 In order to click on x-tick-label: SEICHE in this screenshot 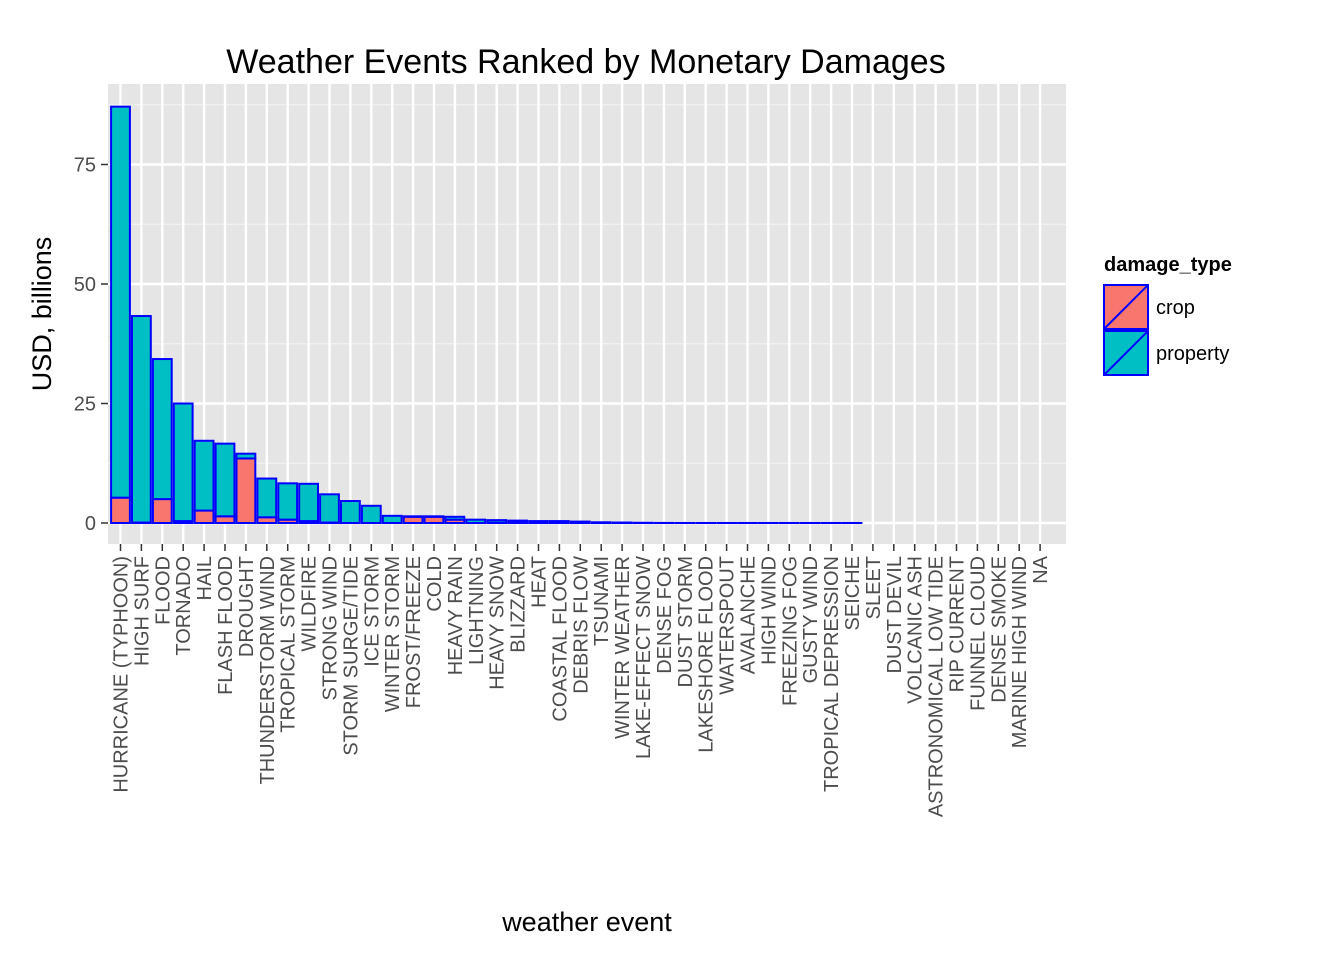, I will do `click(853, 593)`.